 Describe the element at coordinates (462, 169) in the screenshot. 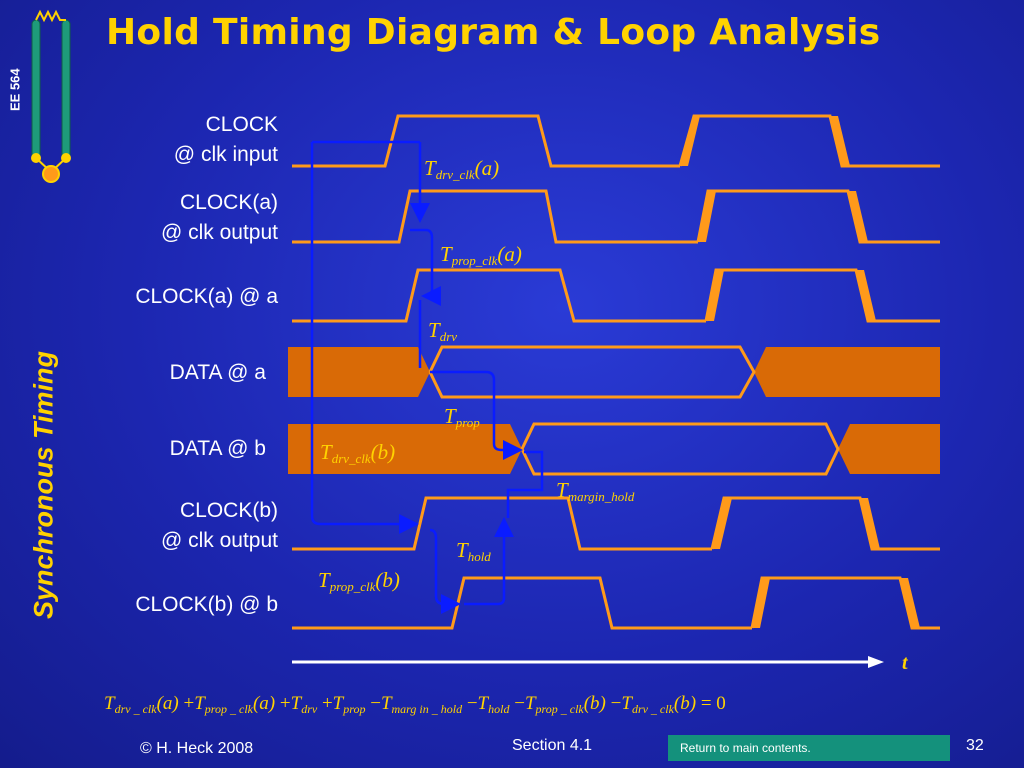

I see `annotation-t-drv-clk-a: Tdrv_clk(a)` at that location.